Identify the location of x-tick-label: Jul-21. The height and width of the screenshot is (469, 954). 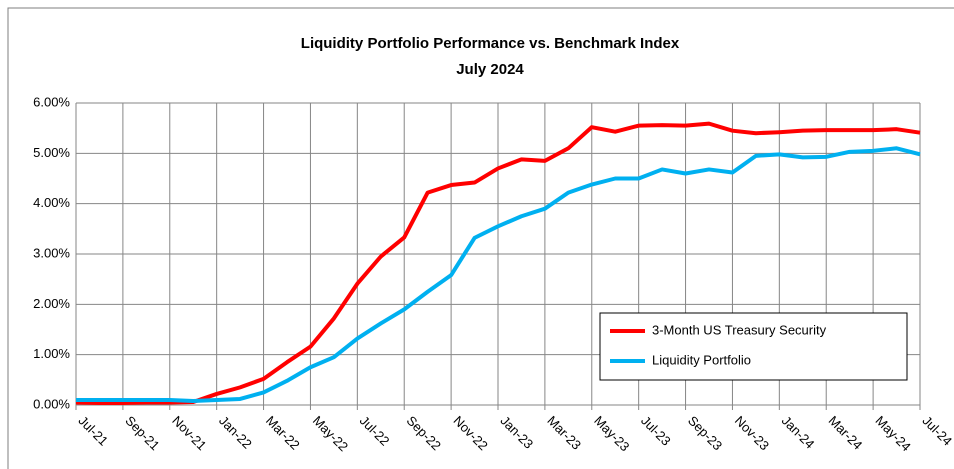
(93, 431).